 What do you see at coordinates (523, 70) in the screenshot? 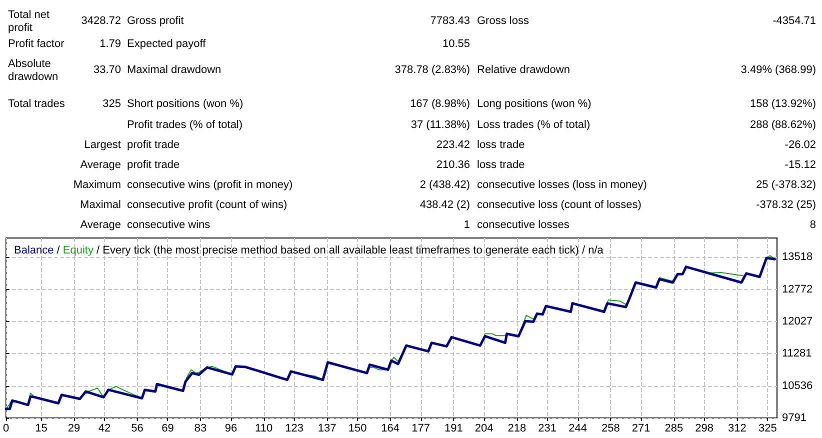
I see `text: Relative drawdown` at bounding box center [523, 70].